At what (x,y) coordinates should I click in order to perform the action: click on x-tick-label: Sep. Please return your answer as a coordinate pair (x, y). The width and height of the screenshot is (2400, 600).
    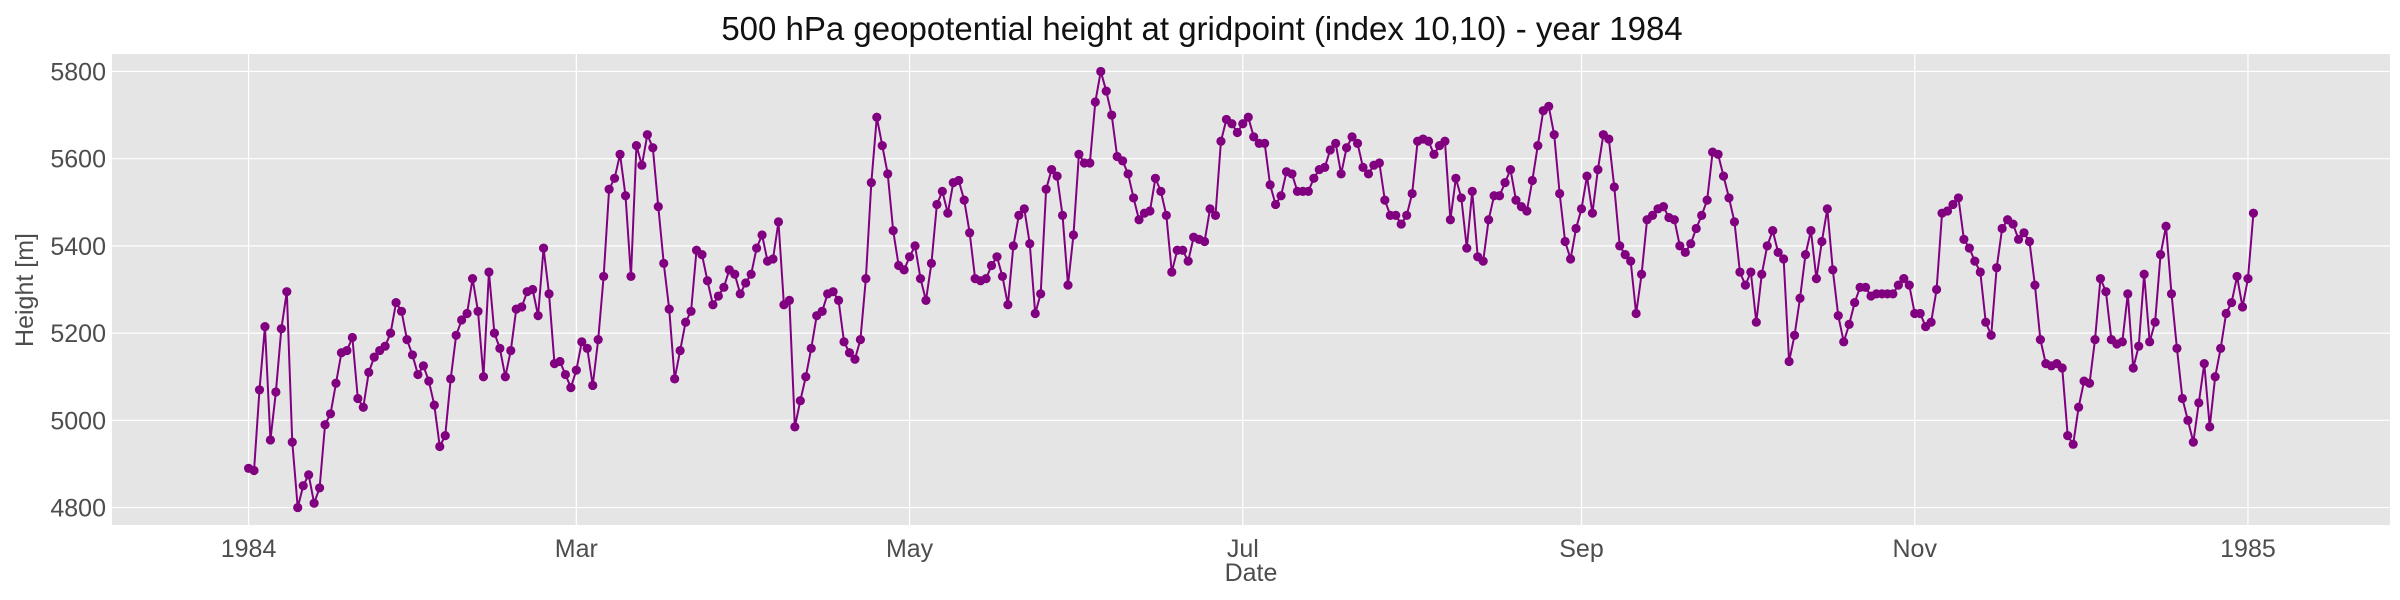
    Looking at the image, I should click on (1581, 549).